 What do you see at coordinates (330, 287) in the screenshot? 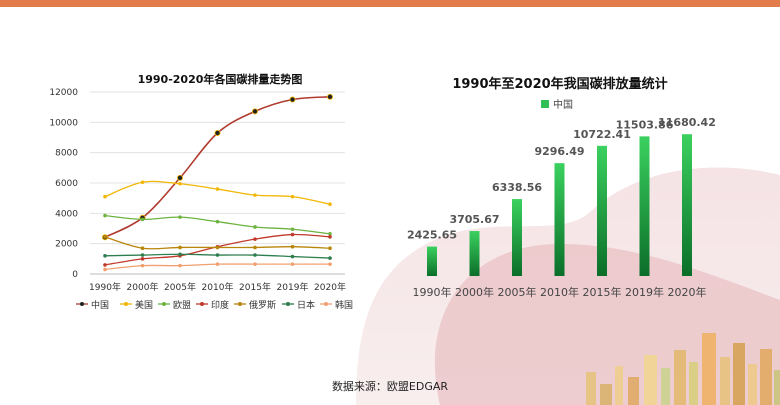
I see `x-tick-label: 2020年` at bounding box center [330, 287].